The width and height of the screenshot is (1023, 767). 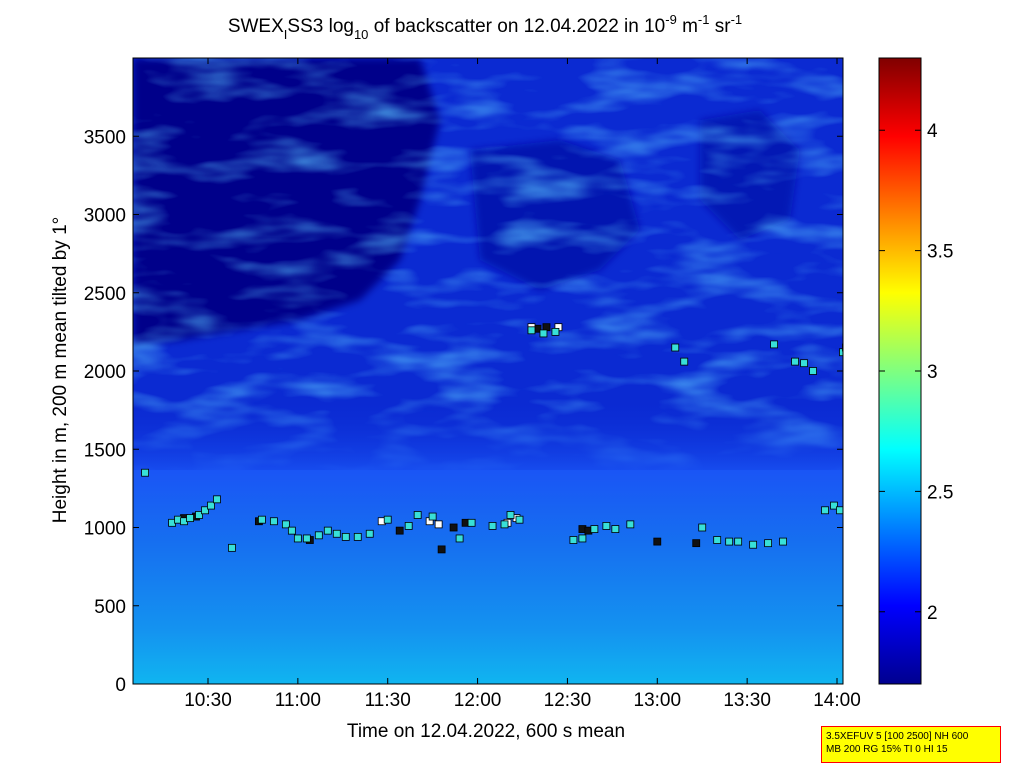 I want to click on y-tick-label: 2000, so click(x=105, y=372).